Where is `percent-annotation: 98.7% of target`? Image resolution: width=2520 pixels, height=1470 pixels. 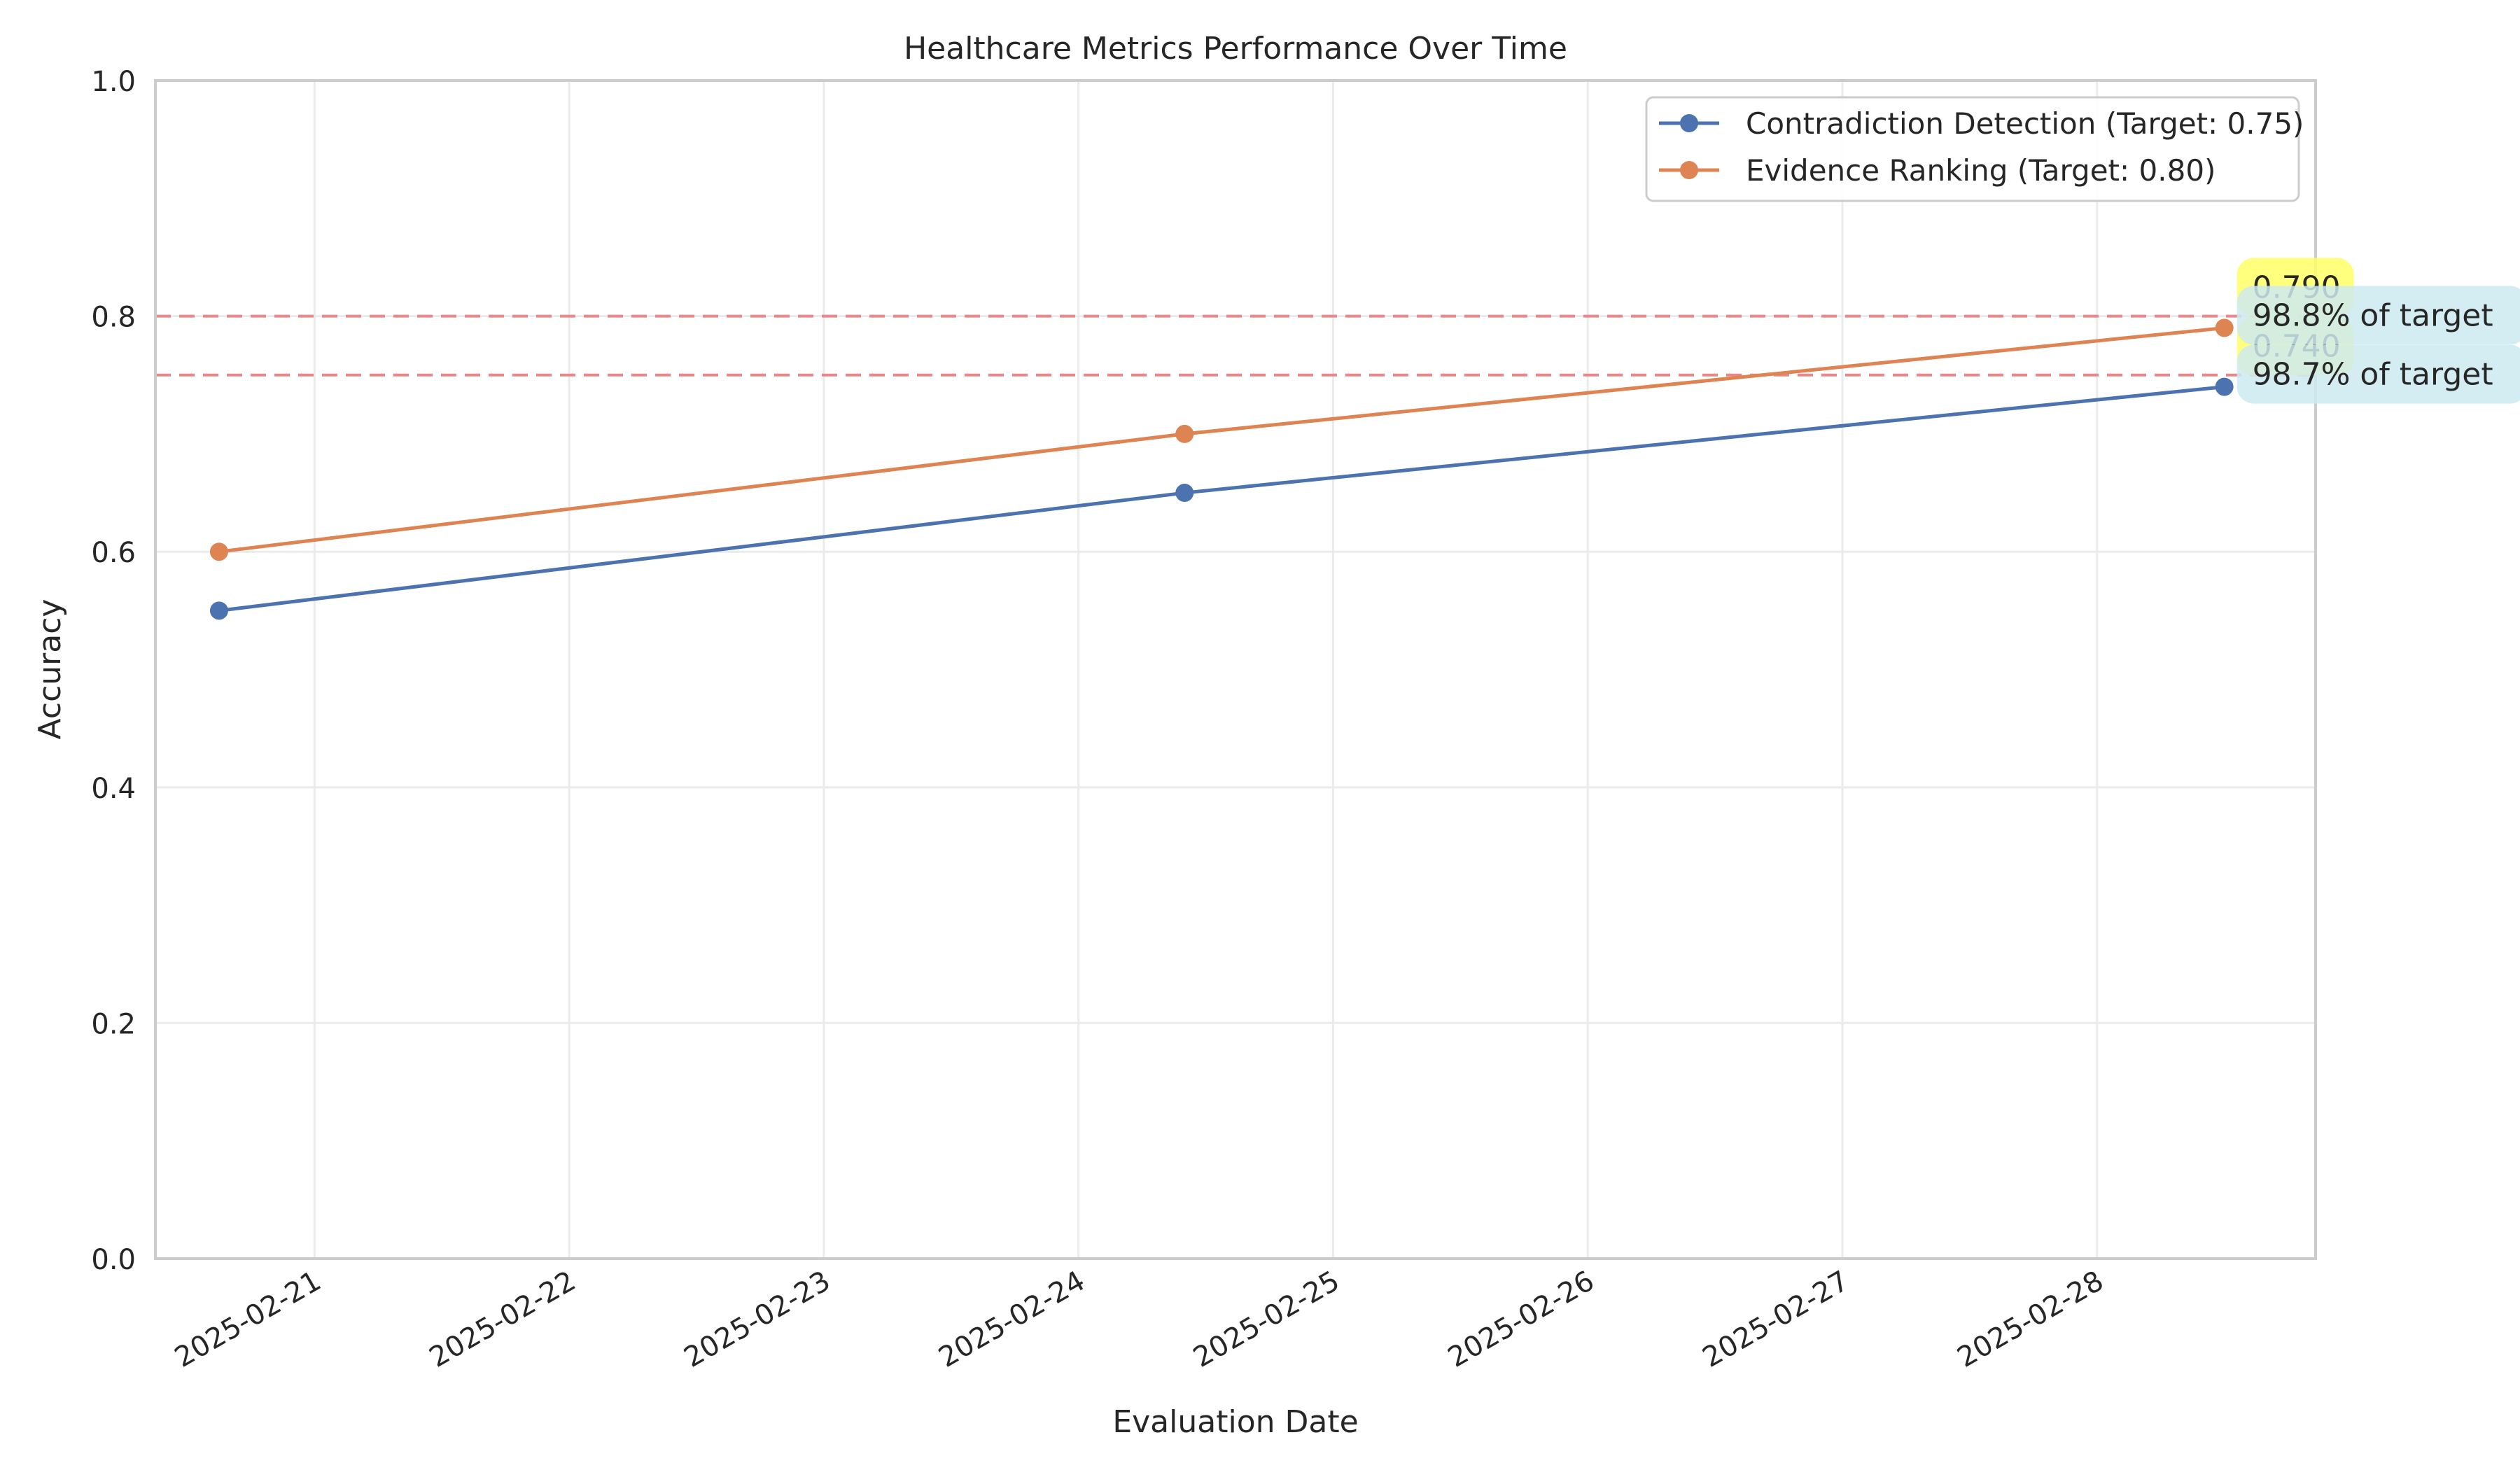 percent-annotation: 98.7% of target is located at coordinates (2378, 374).